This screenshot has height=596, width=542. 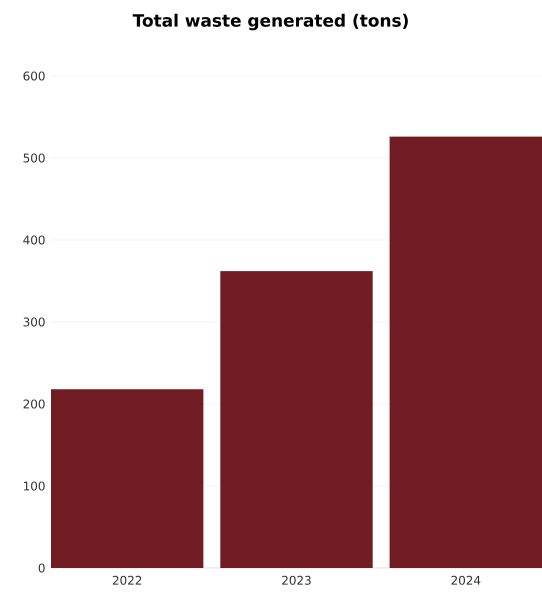 What do you see at coordinates (465, 580) in the screenshot?
I see `x-tick-label: 2024` at bounding box center [465, 580].